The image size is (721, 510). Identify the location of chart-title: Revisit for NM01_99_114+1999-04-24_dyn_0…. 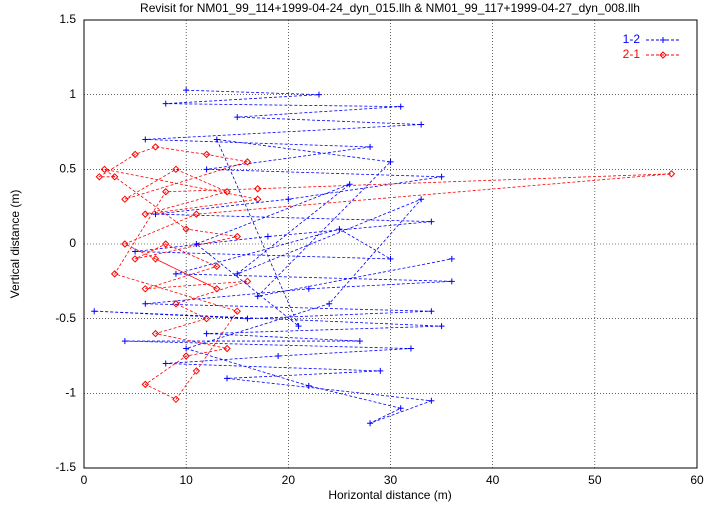
(390, 8).